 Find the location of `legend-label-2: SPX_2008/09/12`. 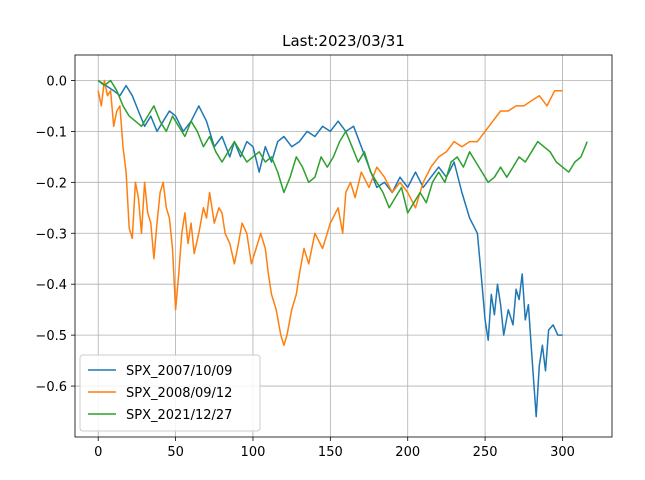

legend-label-2: SPX_2008/09/12 is located at coordinates (179, 393).